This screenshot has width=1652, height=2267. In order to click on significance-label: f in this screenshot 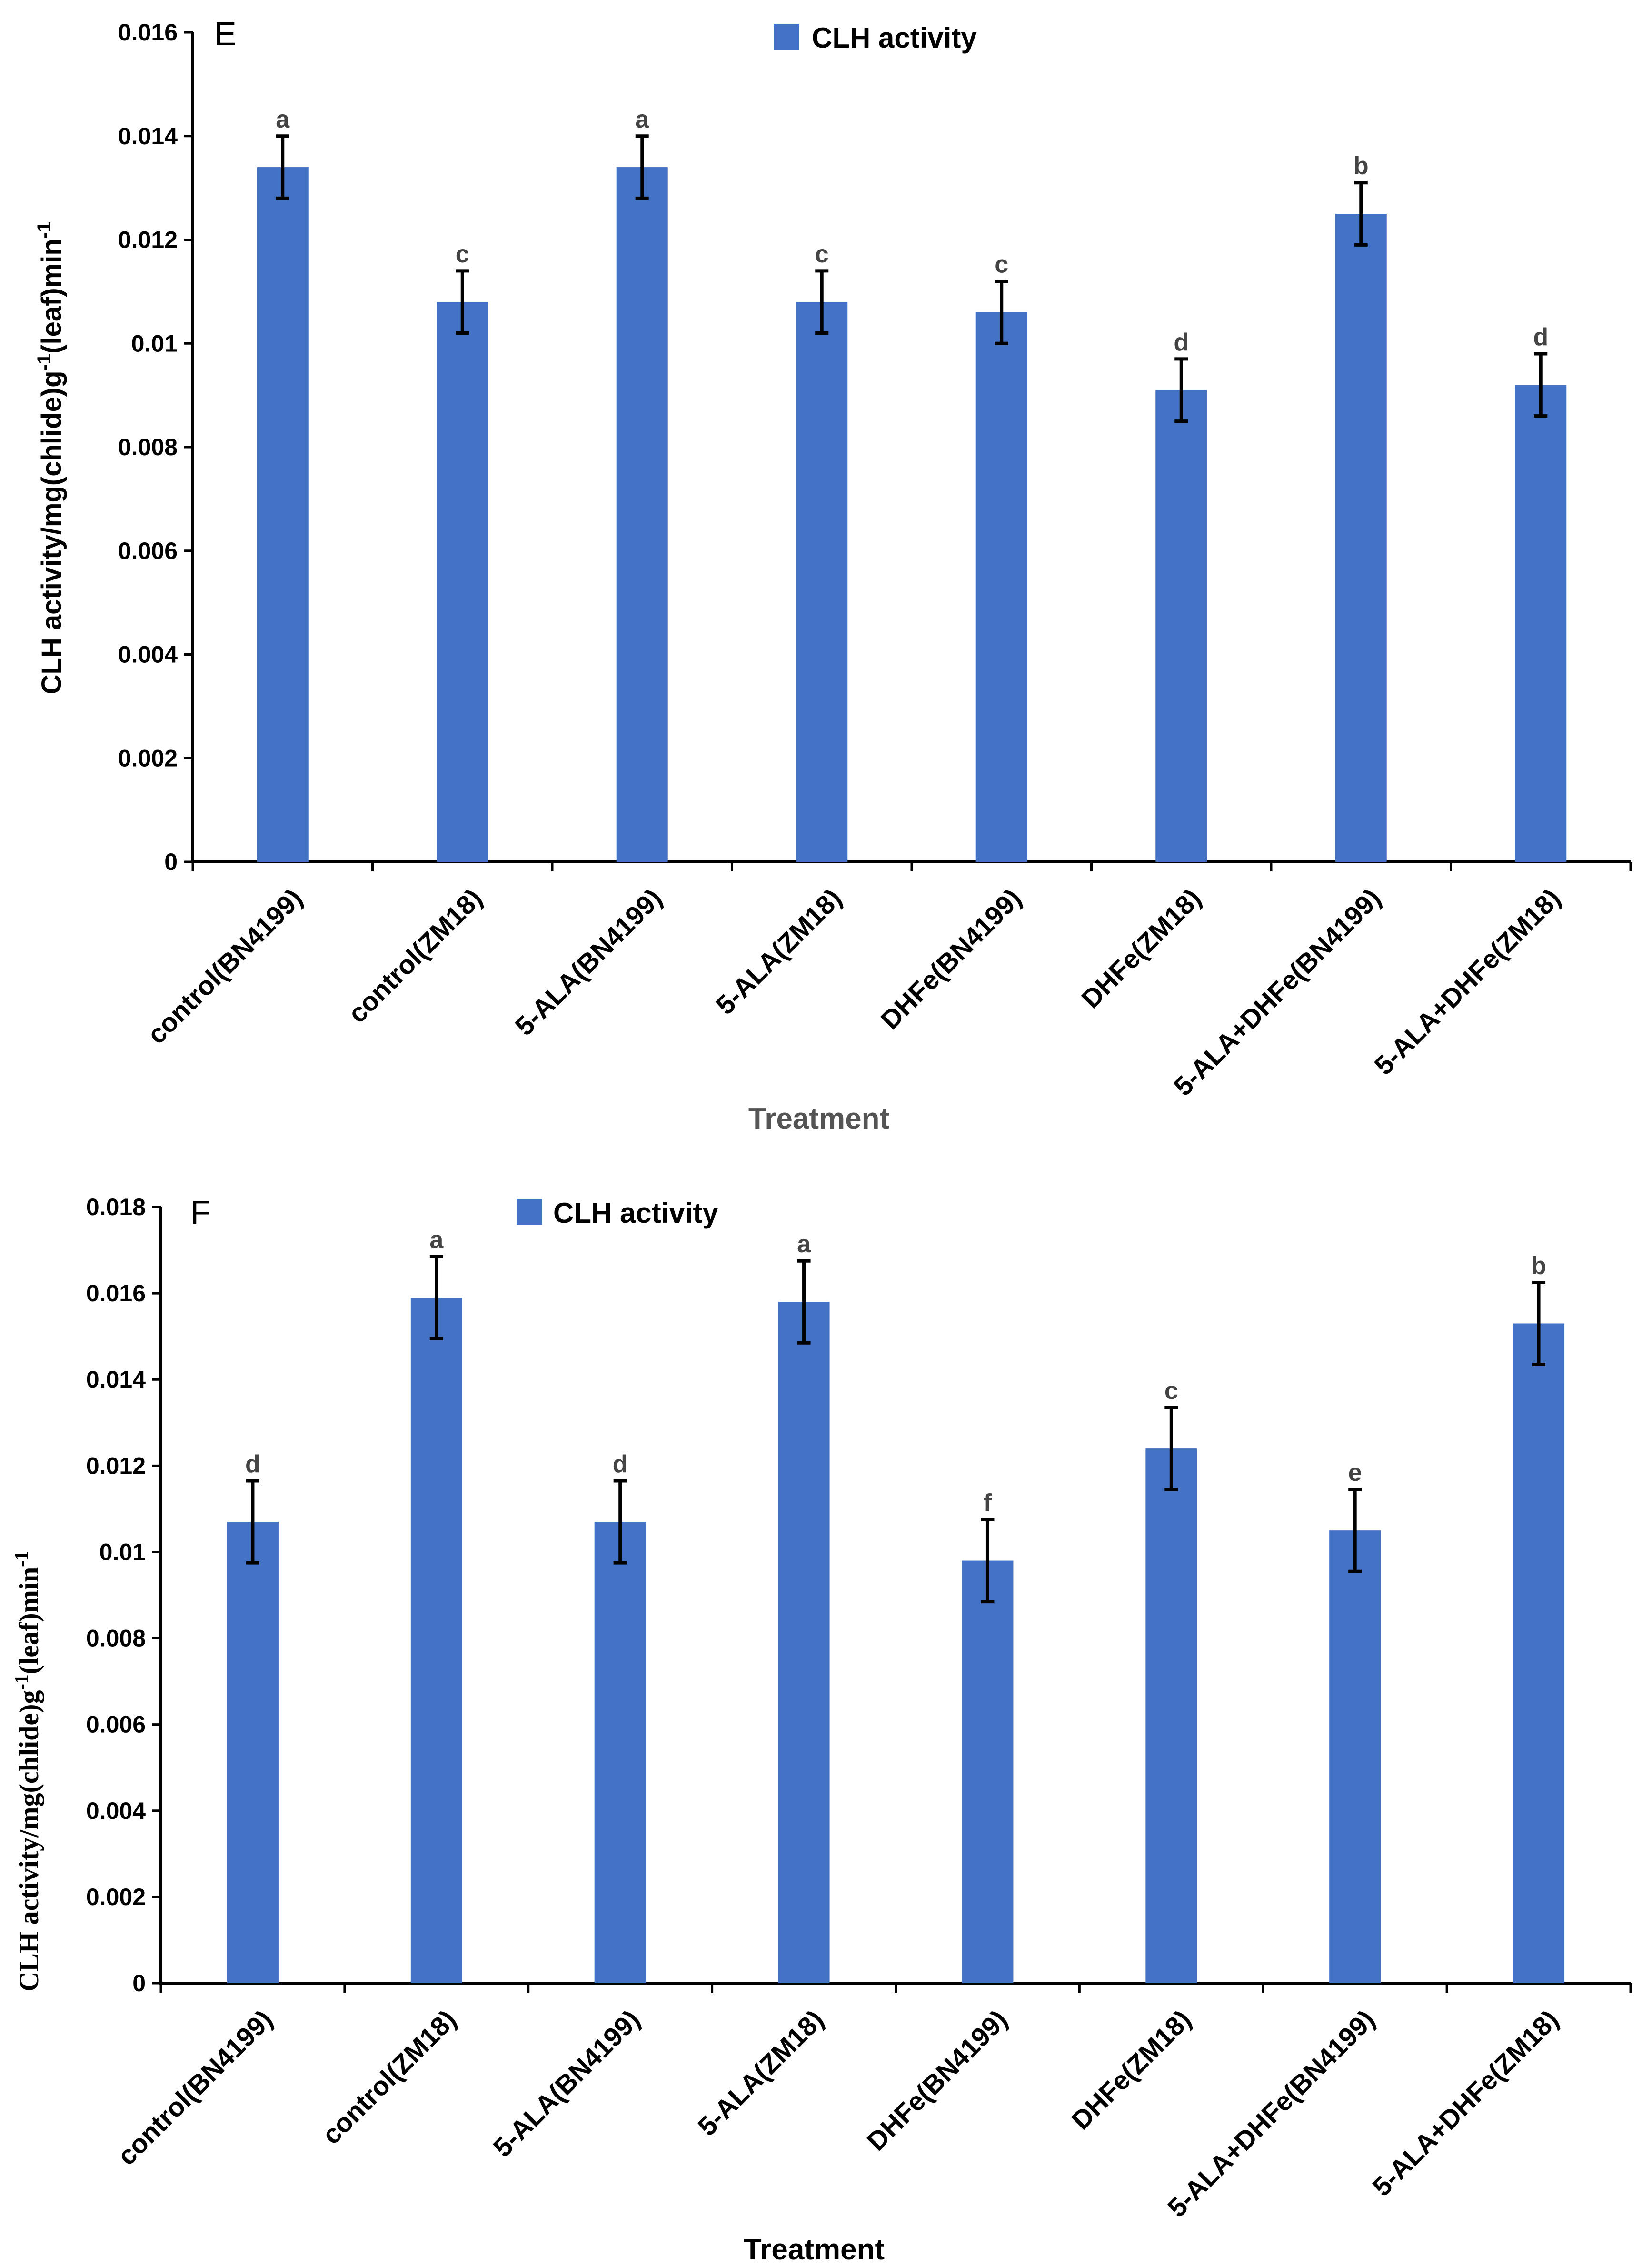, I will do `click(988, 1503)`.